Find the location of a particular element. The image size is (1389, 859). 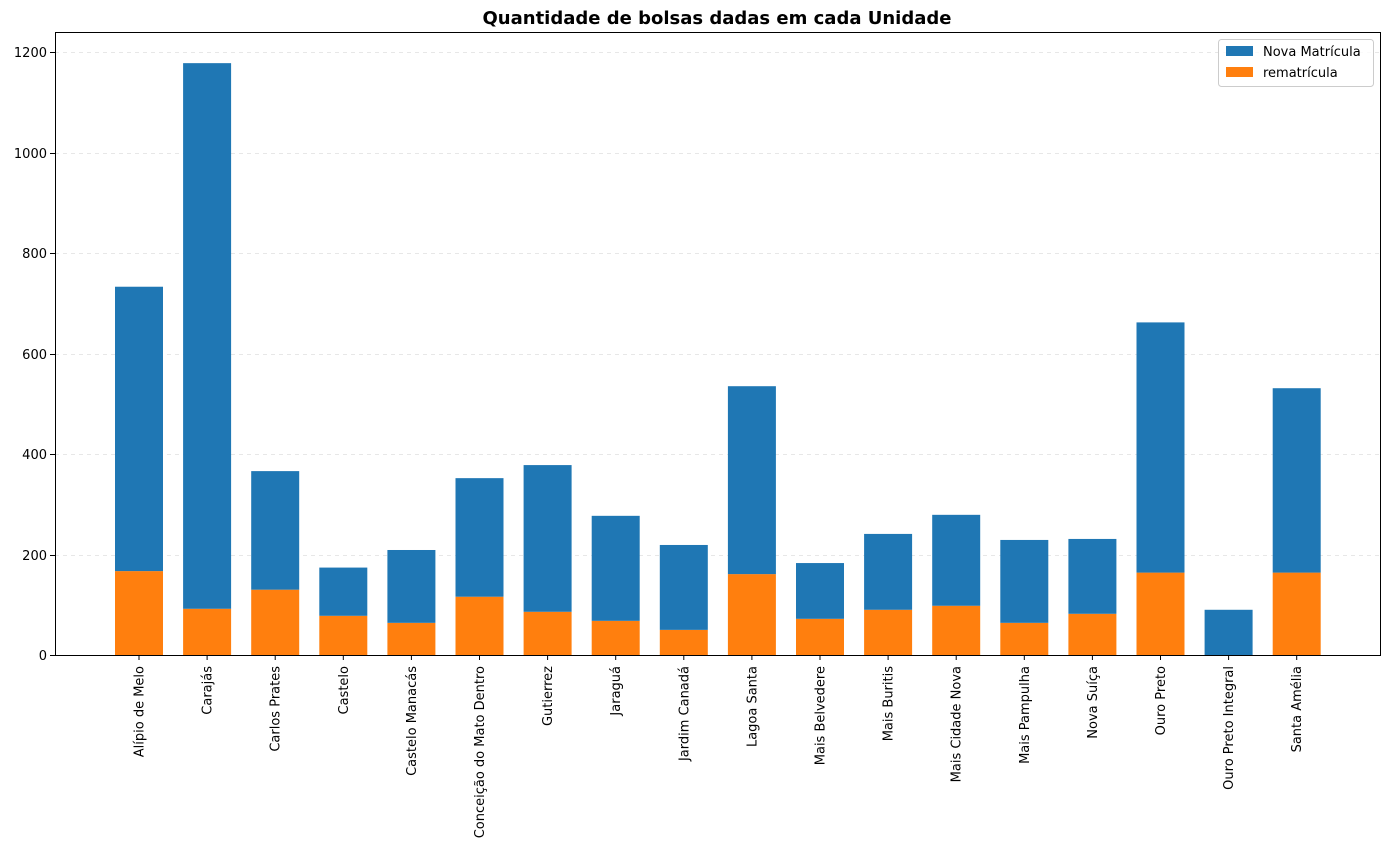

x-tick-label: Santa Amélia is located at coordinates (1297, 709).